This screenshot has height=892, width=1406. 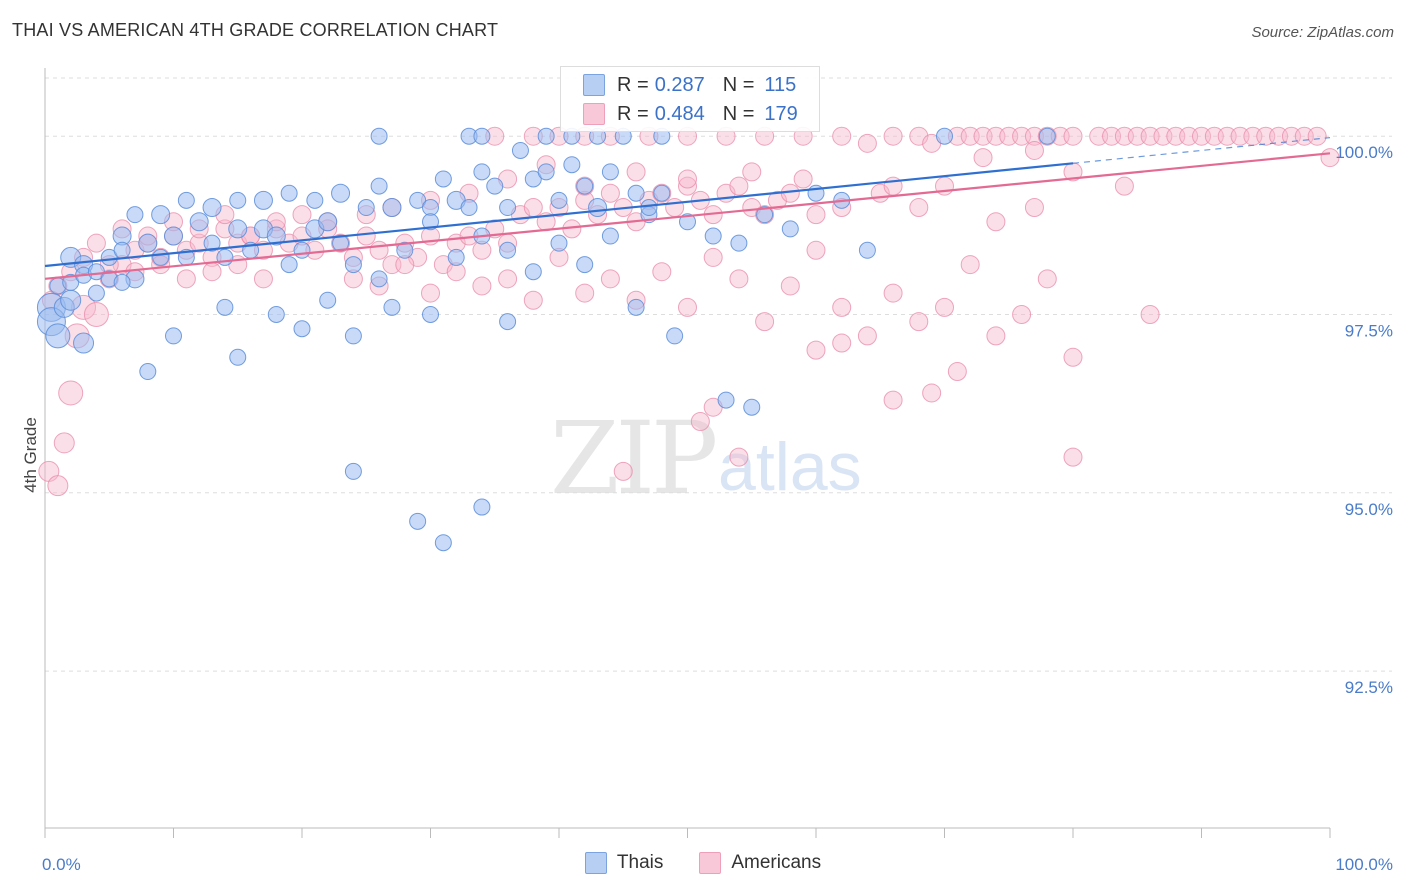 What do you see at coordinates (678, 85) in the screenshot?
I see `legend-row-thais: R = 0.287 N = 115` at bounding box center [678, 85].